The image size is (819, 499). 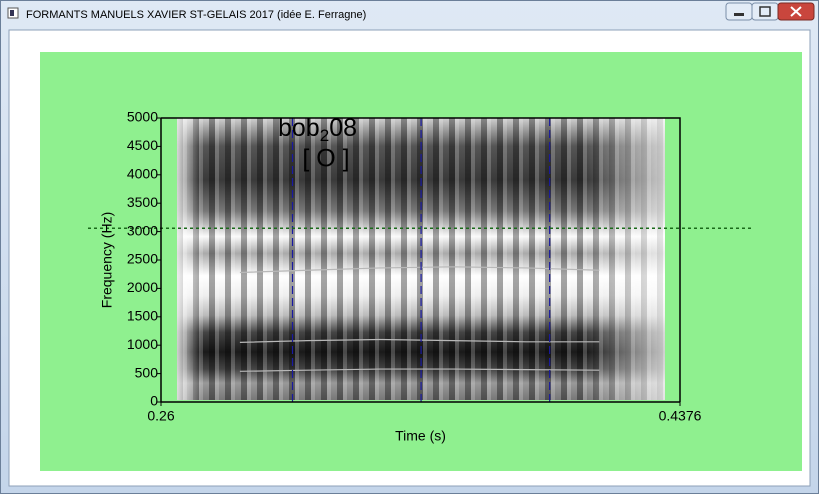 I want to click on y-tick-label: 4500, so click(x=142, y=145).